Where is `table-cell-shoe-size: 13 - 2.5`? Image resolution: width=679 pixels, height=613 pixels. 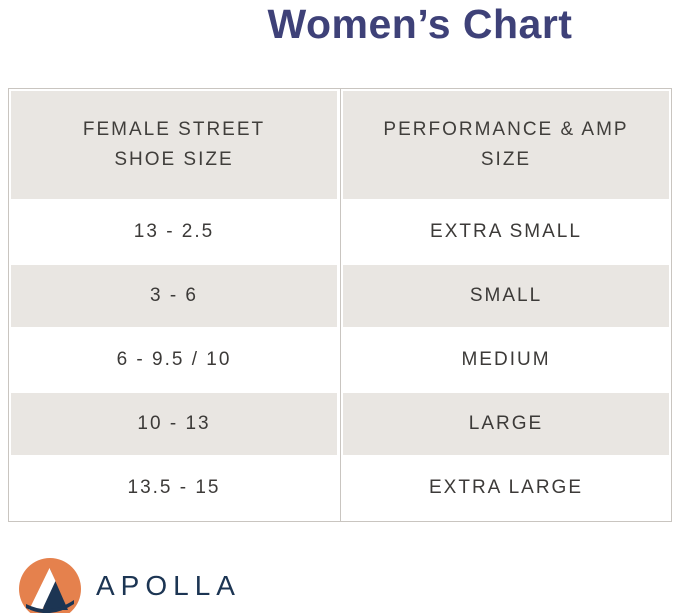
table-cell-shoe-size: 13 - 2.5 is located at coordinates (174, 232).